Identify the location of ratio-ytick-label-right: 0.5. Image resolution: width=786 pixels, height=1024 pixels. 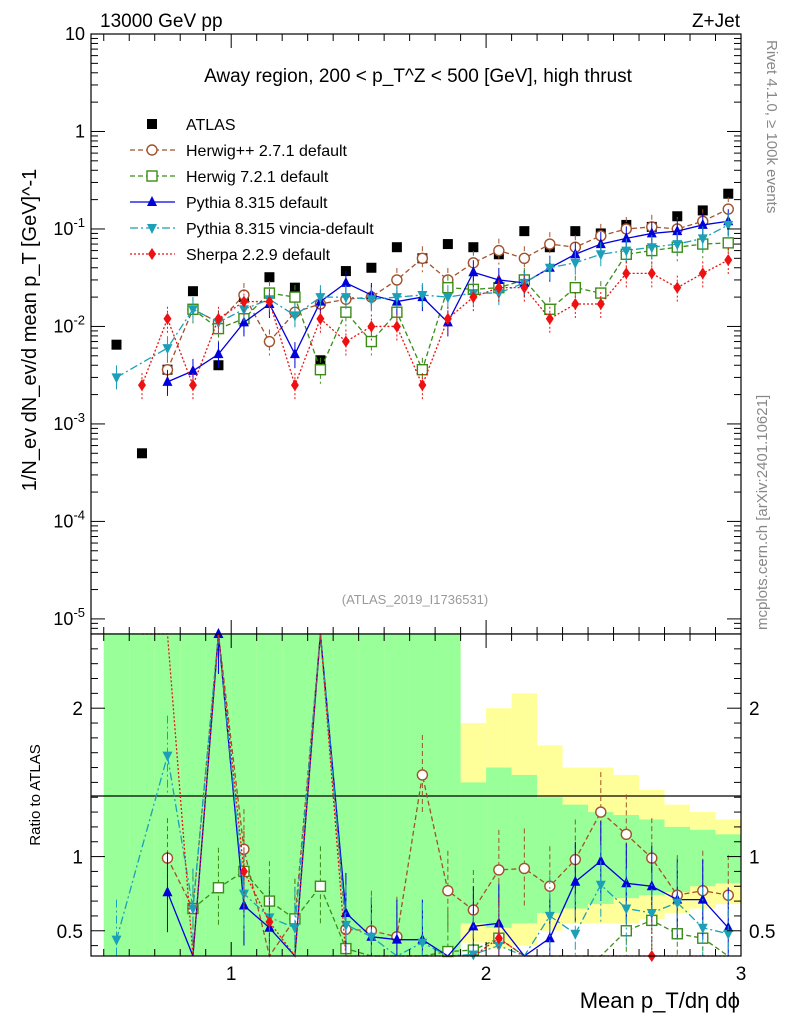
(762, 932).